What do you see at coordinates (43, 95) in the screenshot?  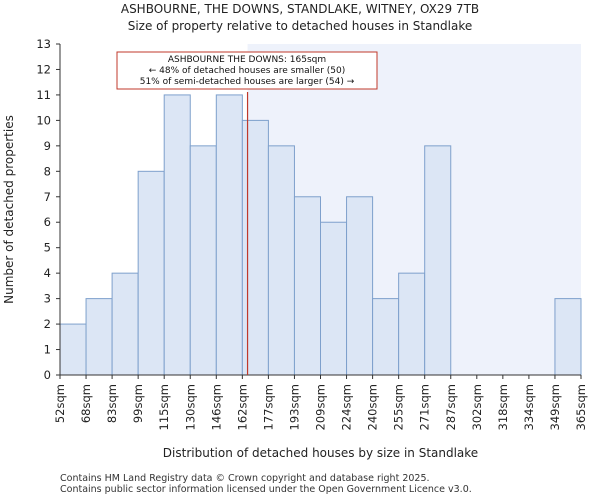 I see `y-tick-label: 11` at bounding box center [43, 95].